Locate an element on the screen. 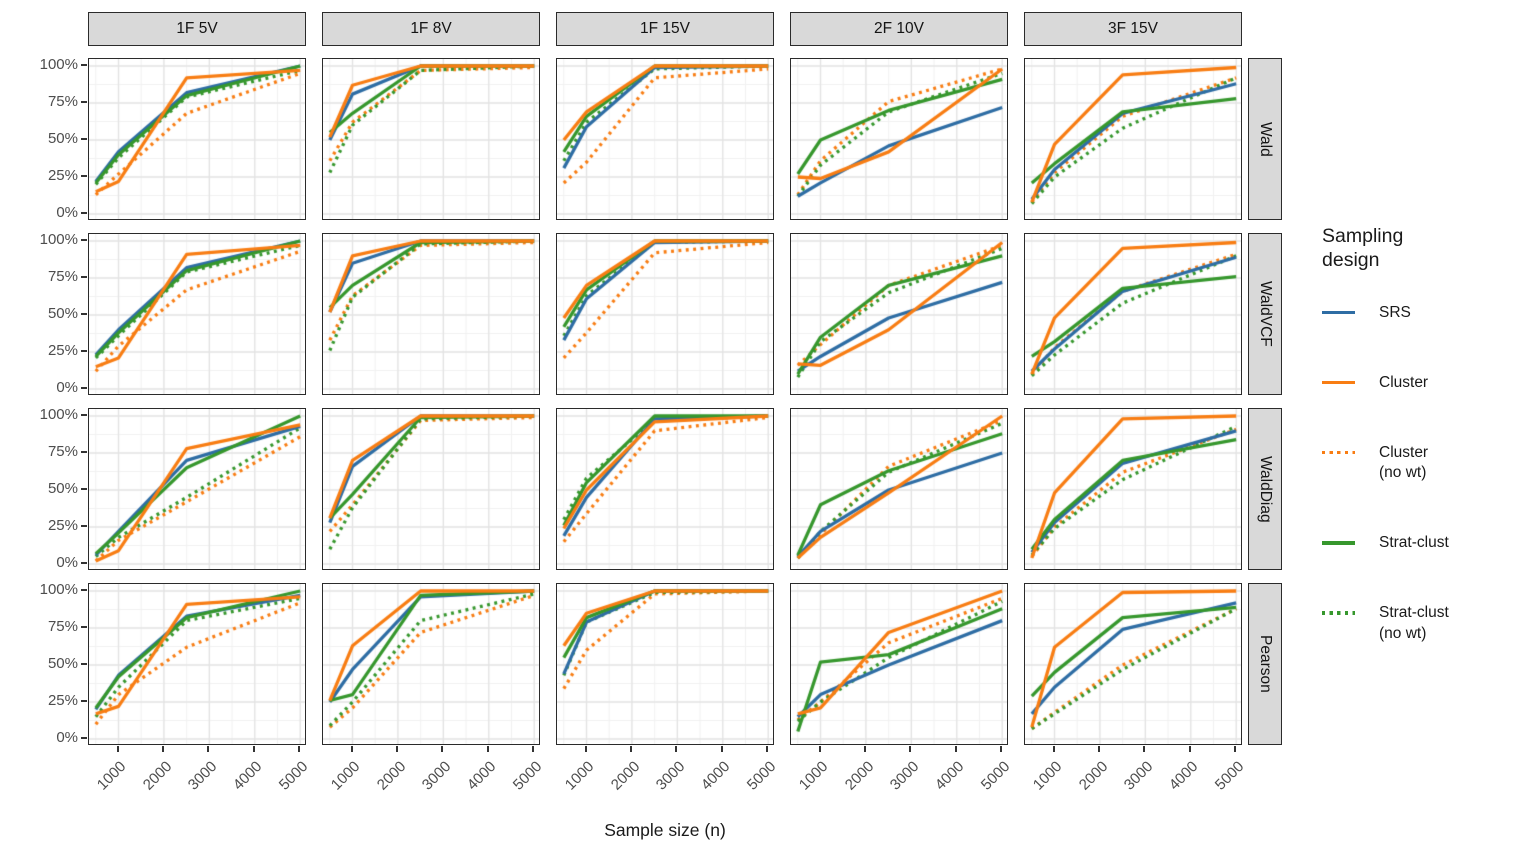  panel-canvas-walddiag-1f-5v is located at coordinates (197, 489).